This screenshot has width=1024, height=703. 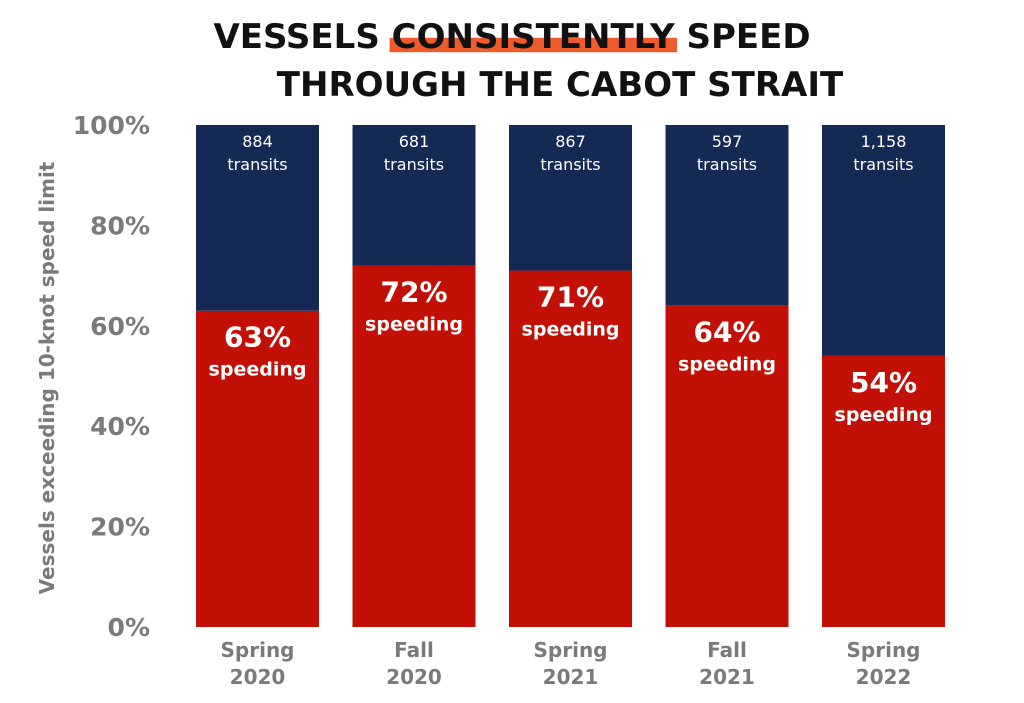 I want to click on transit-count-label: 1,158, so click(x=884, y=141).